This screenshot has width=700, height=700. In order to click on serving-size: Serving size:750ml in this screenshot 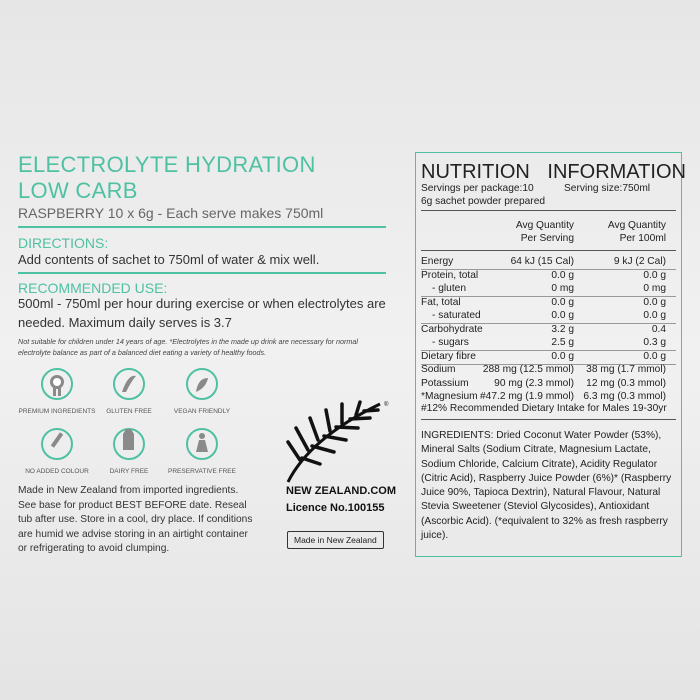, I will do `click(607, 188)`.